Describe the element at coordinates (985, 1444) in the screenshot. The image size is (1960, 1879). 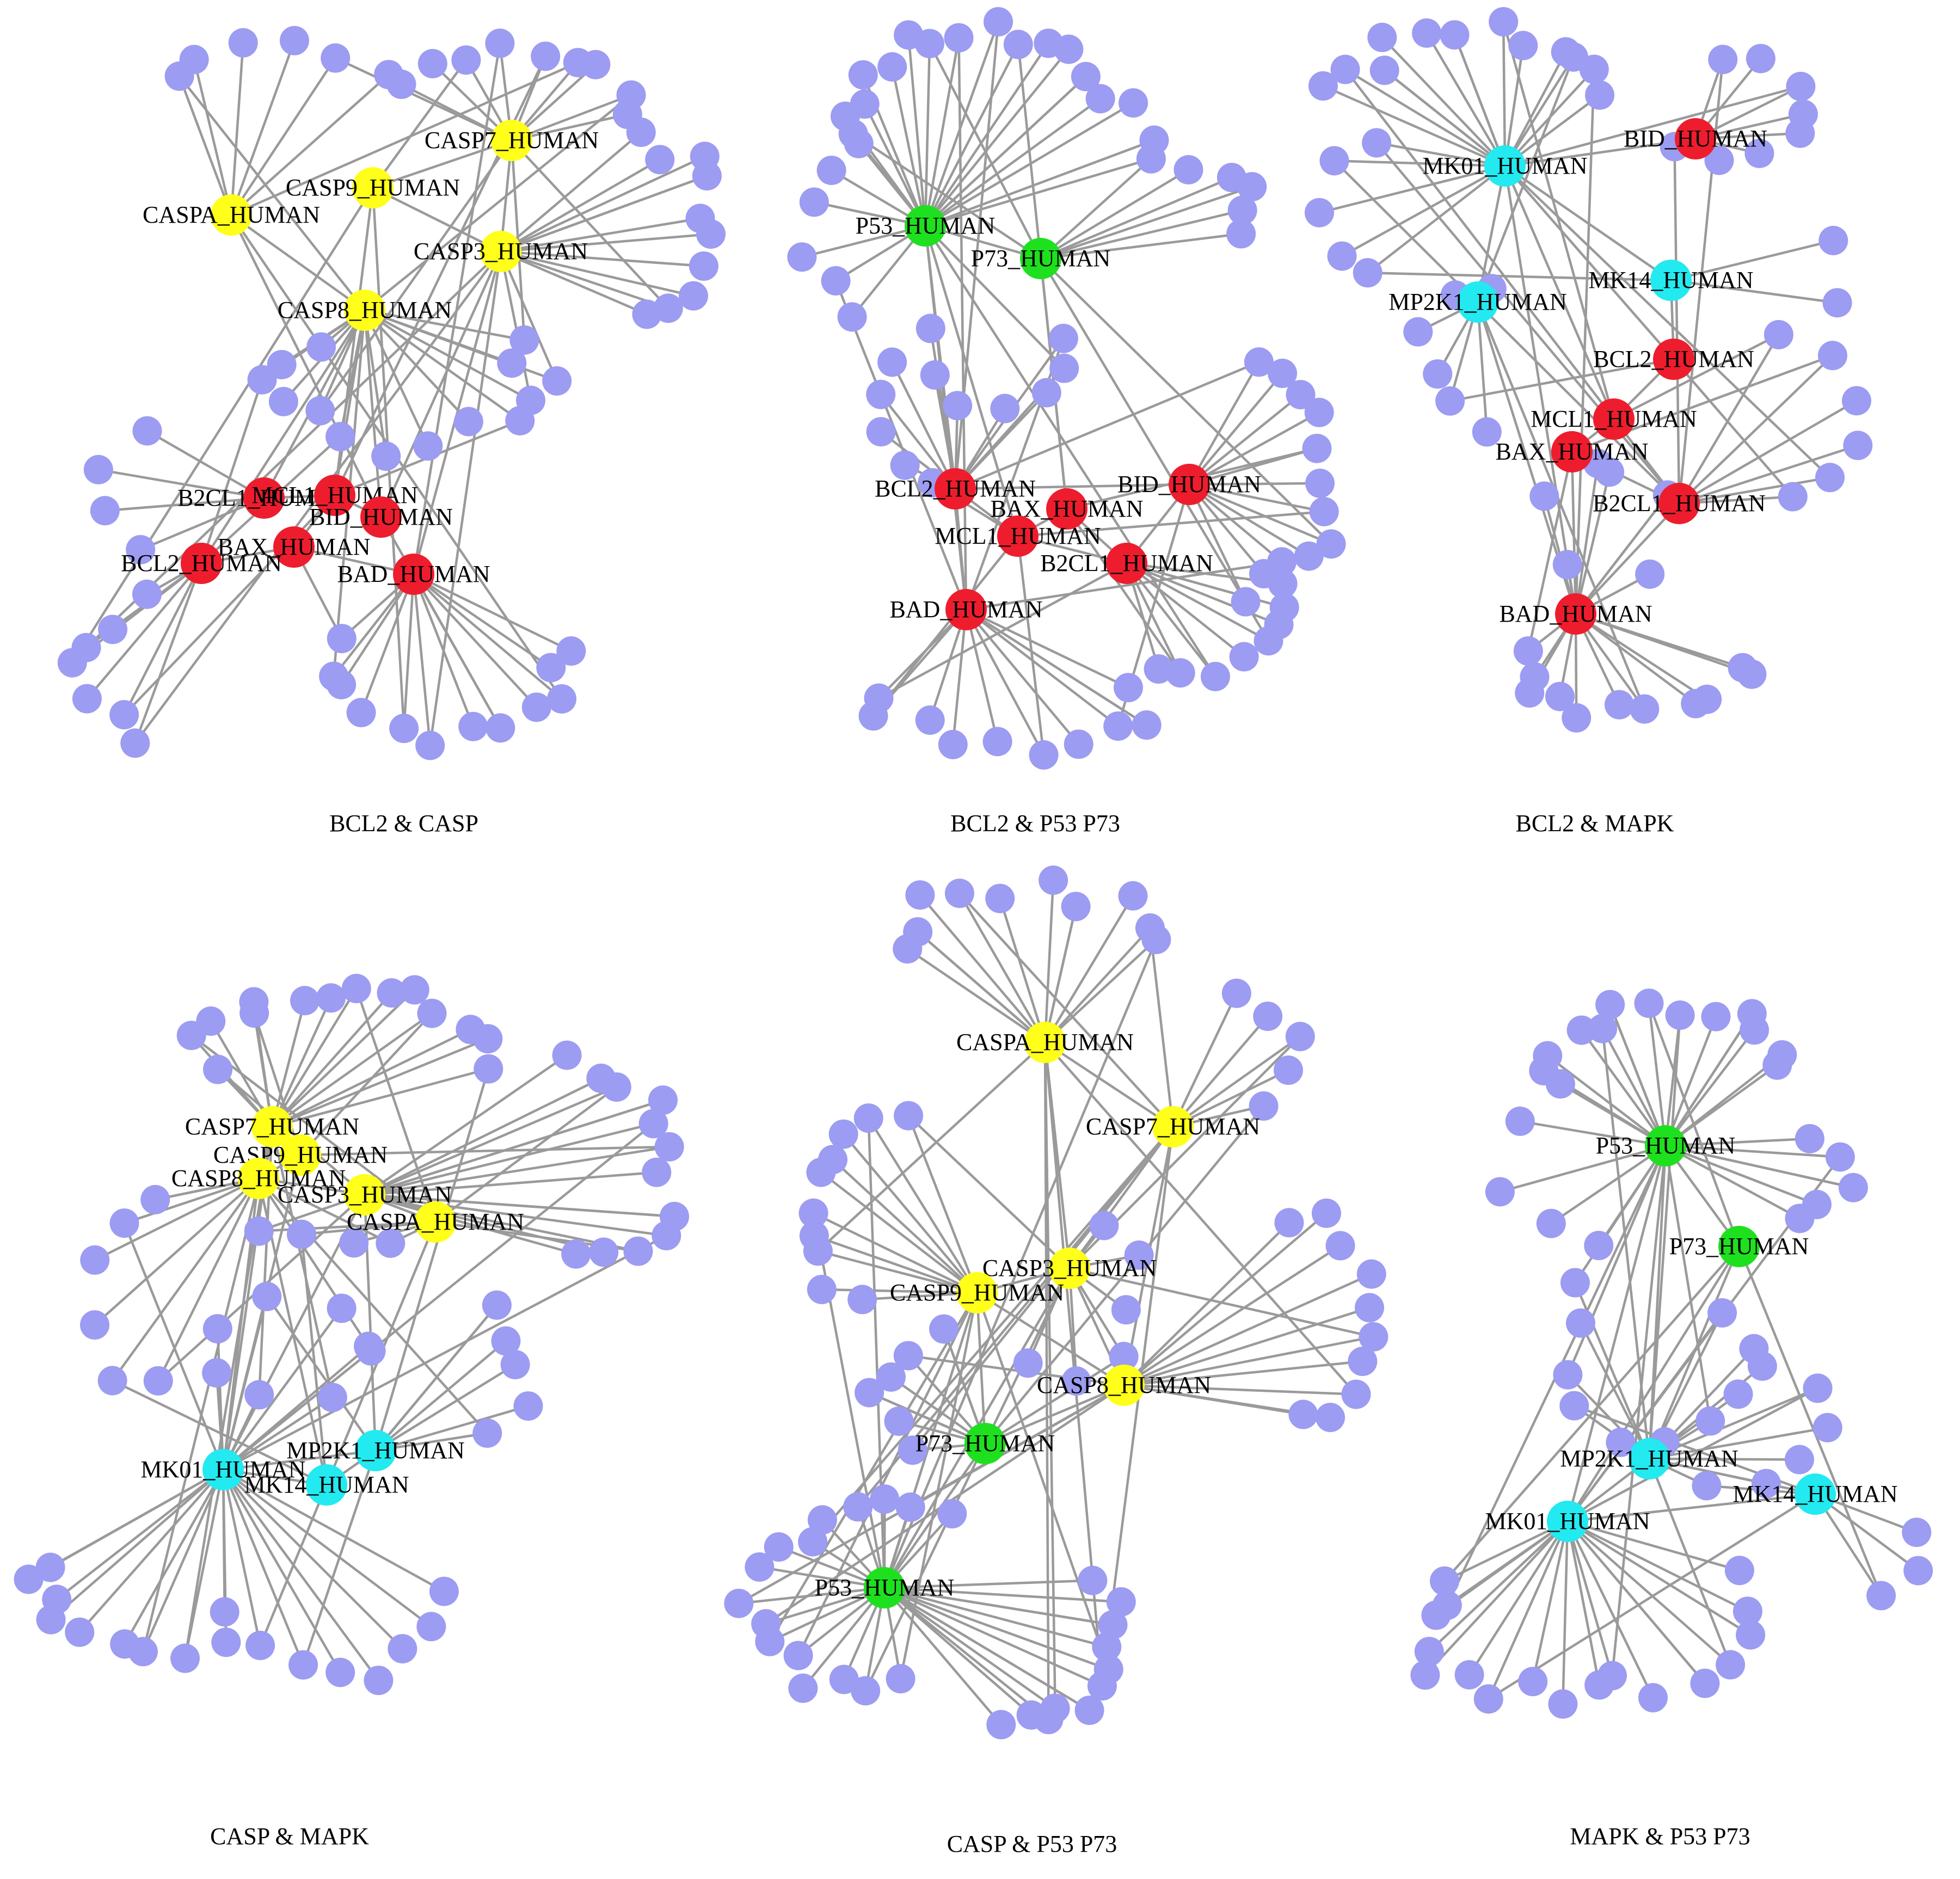
I see `hub-label: P73_HUMAN` at that location.